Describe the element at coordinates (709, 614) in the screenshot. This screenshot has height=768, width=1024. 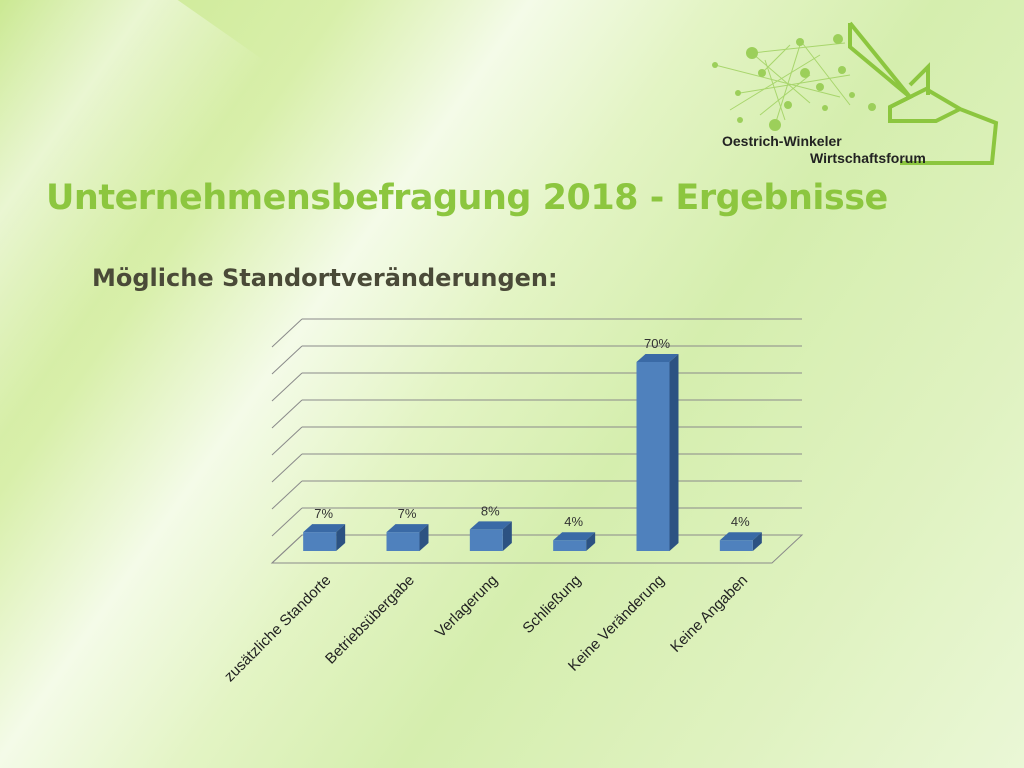
I see `category-label: Keine Angaben` at that location.